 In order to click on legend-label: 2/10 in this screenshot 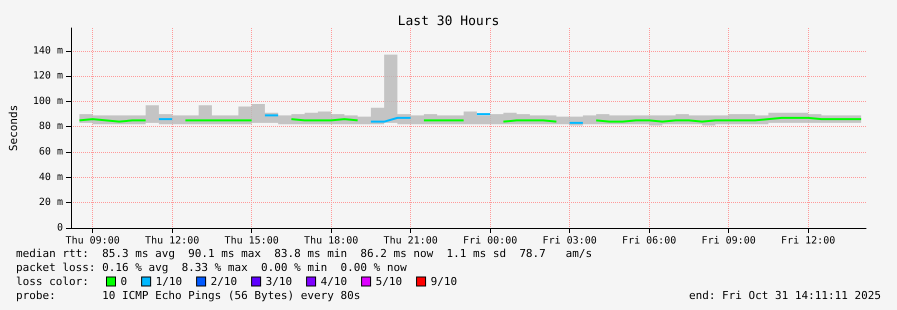, I will do `click(224, 281)`.